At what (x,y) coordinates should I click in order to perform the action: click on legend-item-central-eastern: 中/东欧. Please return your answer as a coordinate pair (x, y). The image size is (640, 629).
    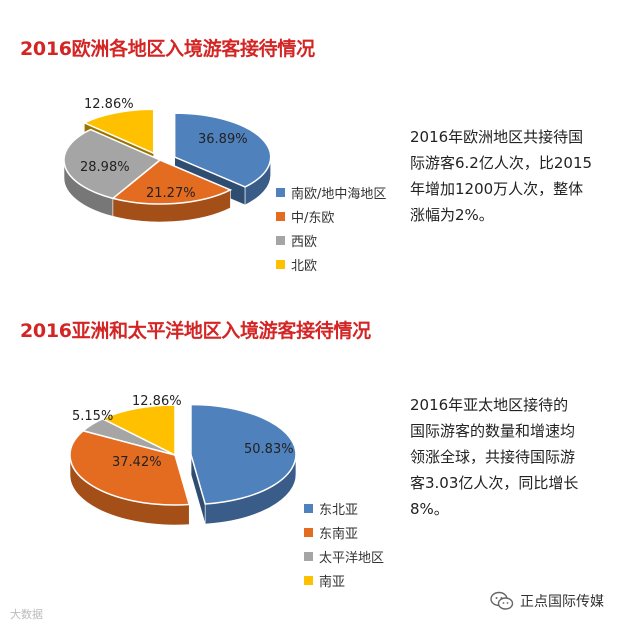
    Looking at the image, I should click on (331, 216).